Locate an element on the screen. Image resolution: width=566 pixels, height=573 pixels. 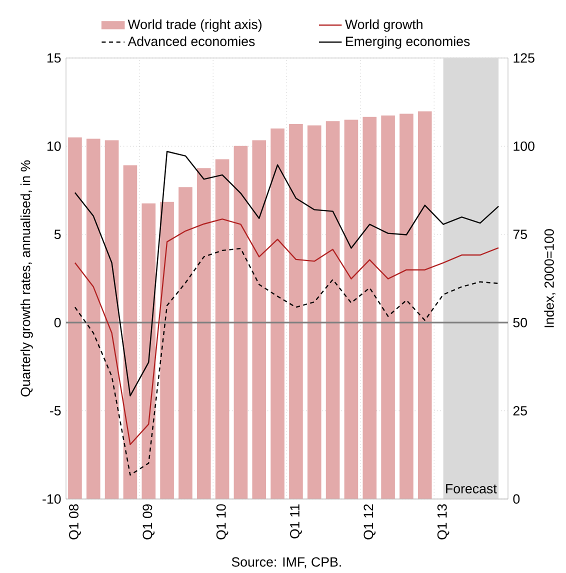
y2-tick-label: 100 is located at coordinates (524, 146).